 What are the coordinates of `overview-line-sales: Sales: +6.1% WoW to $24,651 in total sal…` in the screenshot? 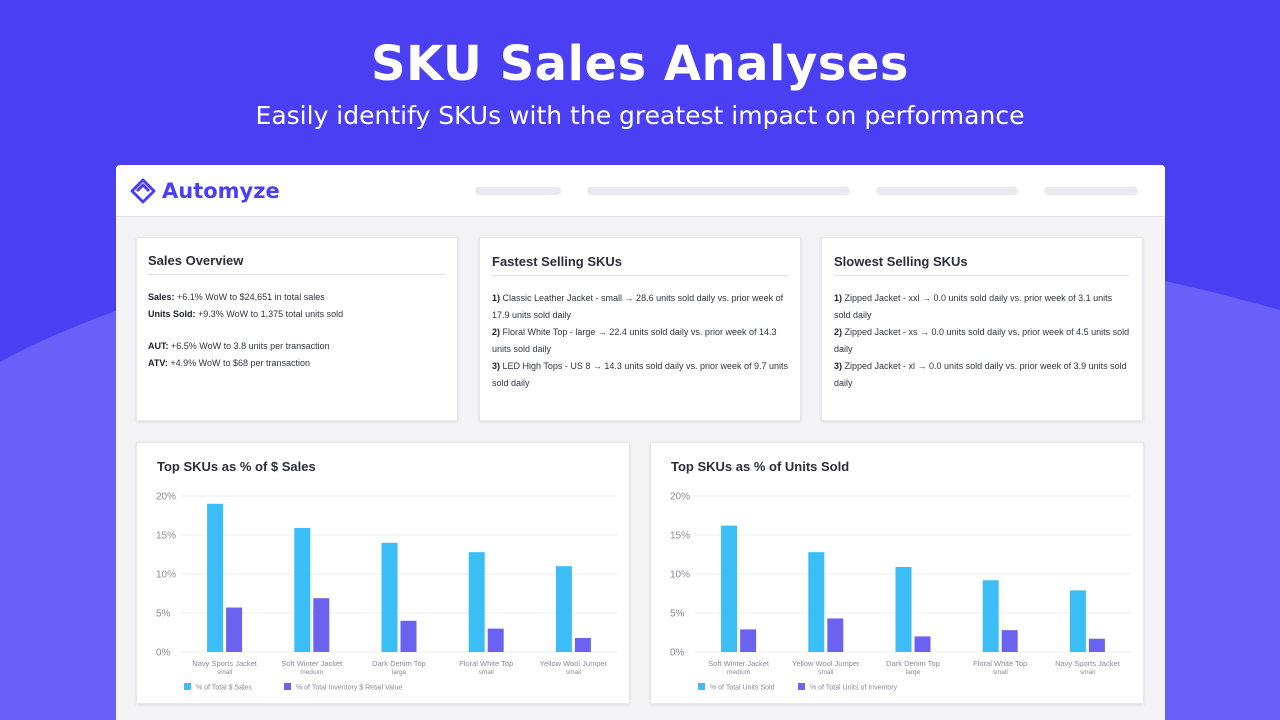 It's located at (236, 297).